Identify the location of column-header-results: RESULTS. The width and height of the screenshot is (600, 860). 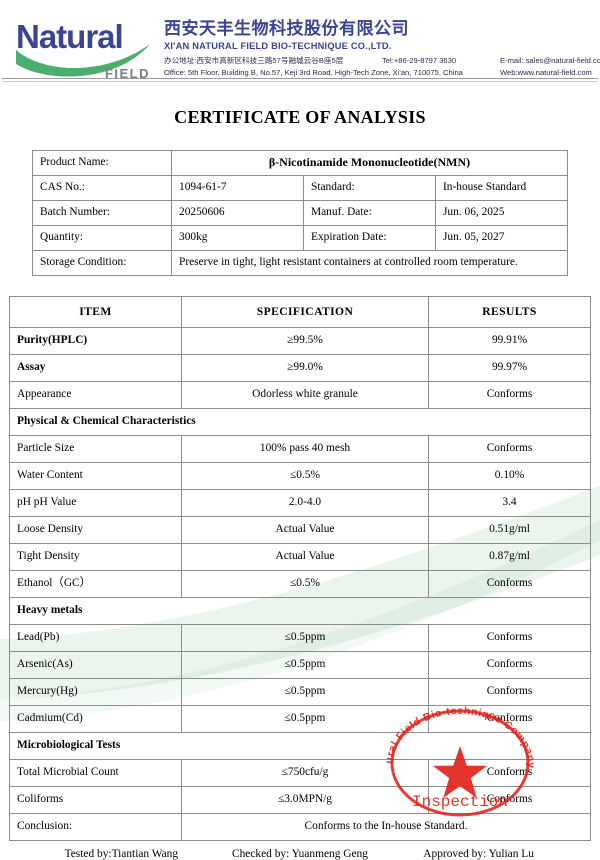
(509, 312).